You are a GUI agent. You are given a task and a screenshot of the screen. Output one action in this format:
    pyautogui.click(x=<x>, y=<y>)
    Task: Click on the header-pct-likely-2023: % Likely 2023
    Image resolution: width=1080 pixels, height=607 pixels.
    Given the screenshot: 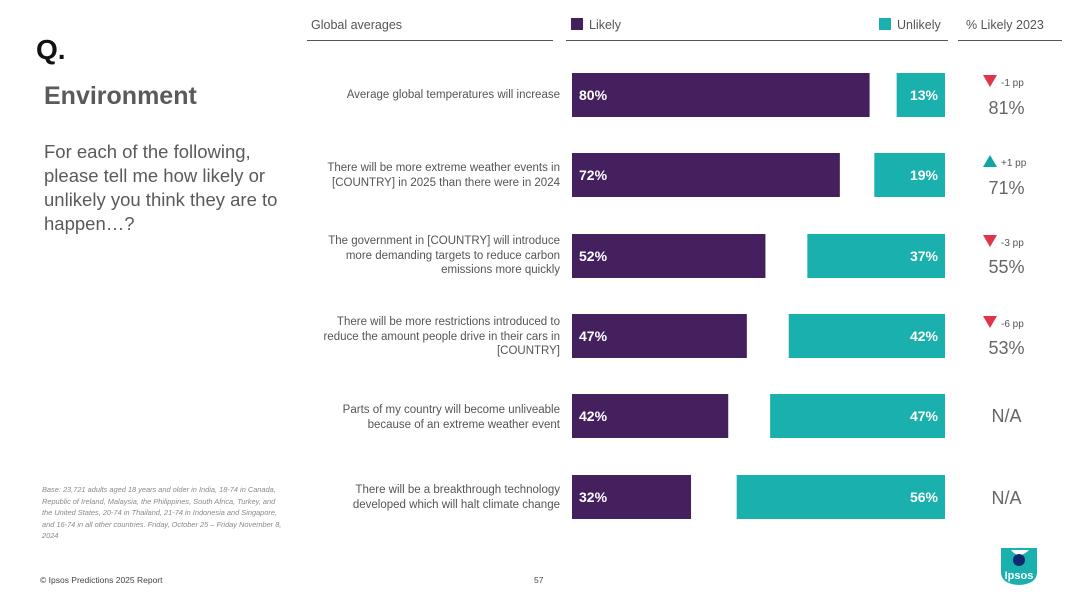 What is the action you would take?
    pyautogui.click(x=1005, y=25)
    